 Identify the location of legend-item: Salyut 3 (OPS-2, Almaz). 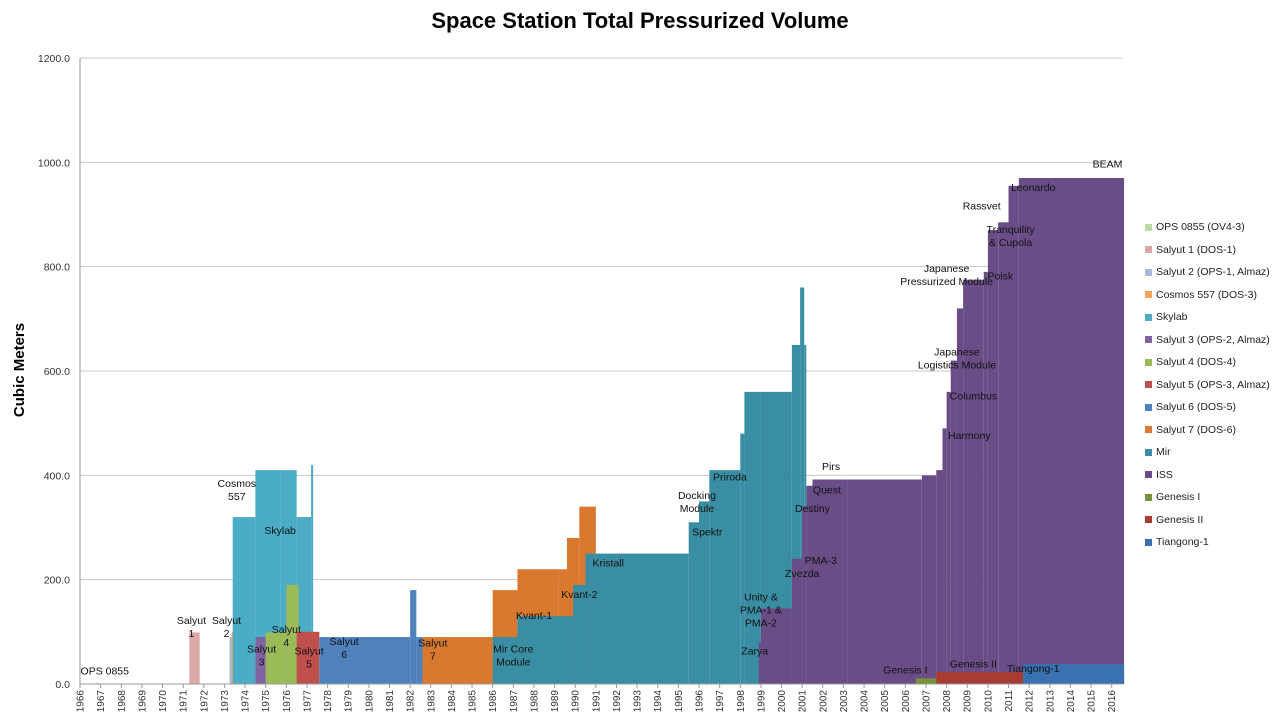
(1212, 340).